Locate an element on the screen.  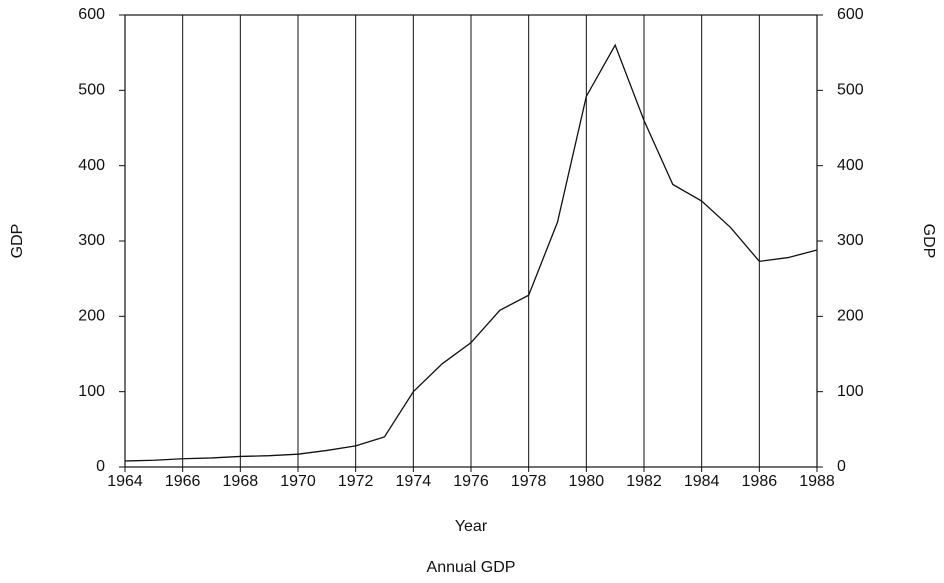
y2-tick-label: 600 is located at coordinates (850, 14).